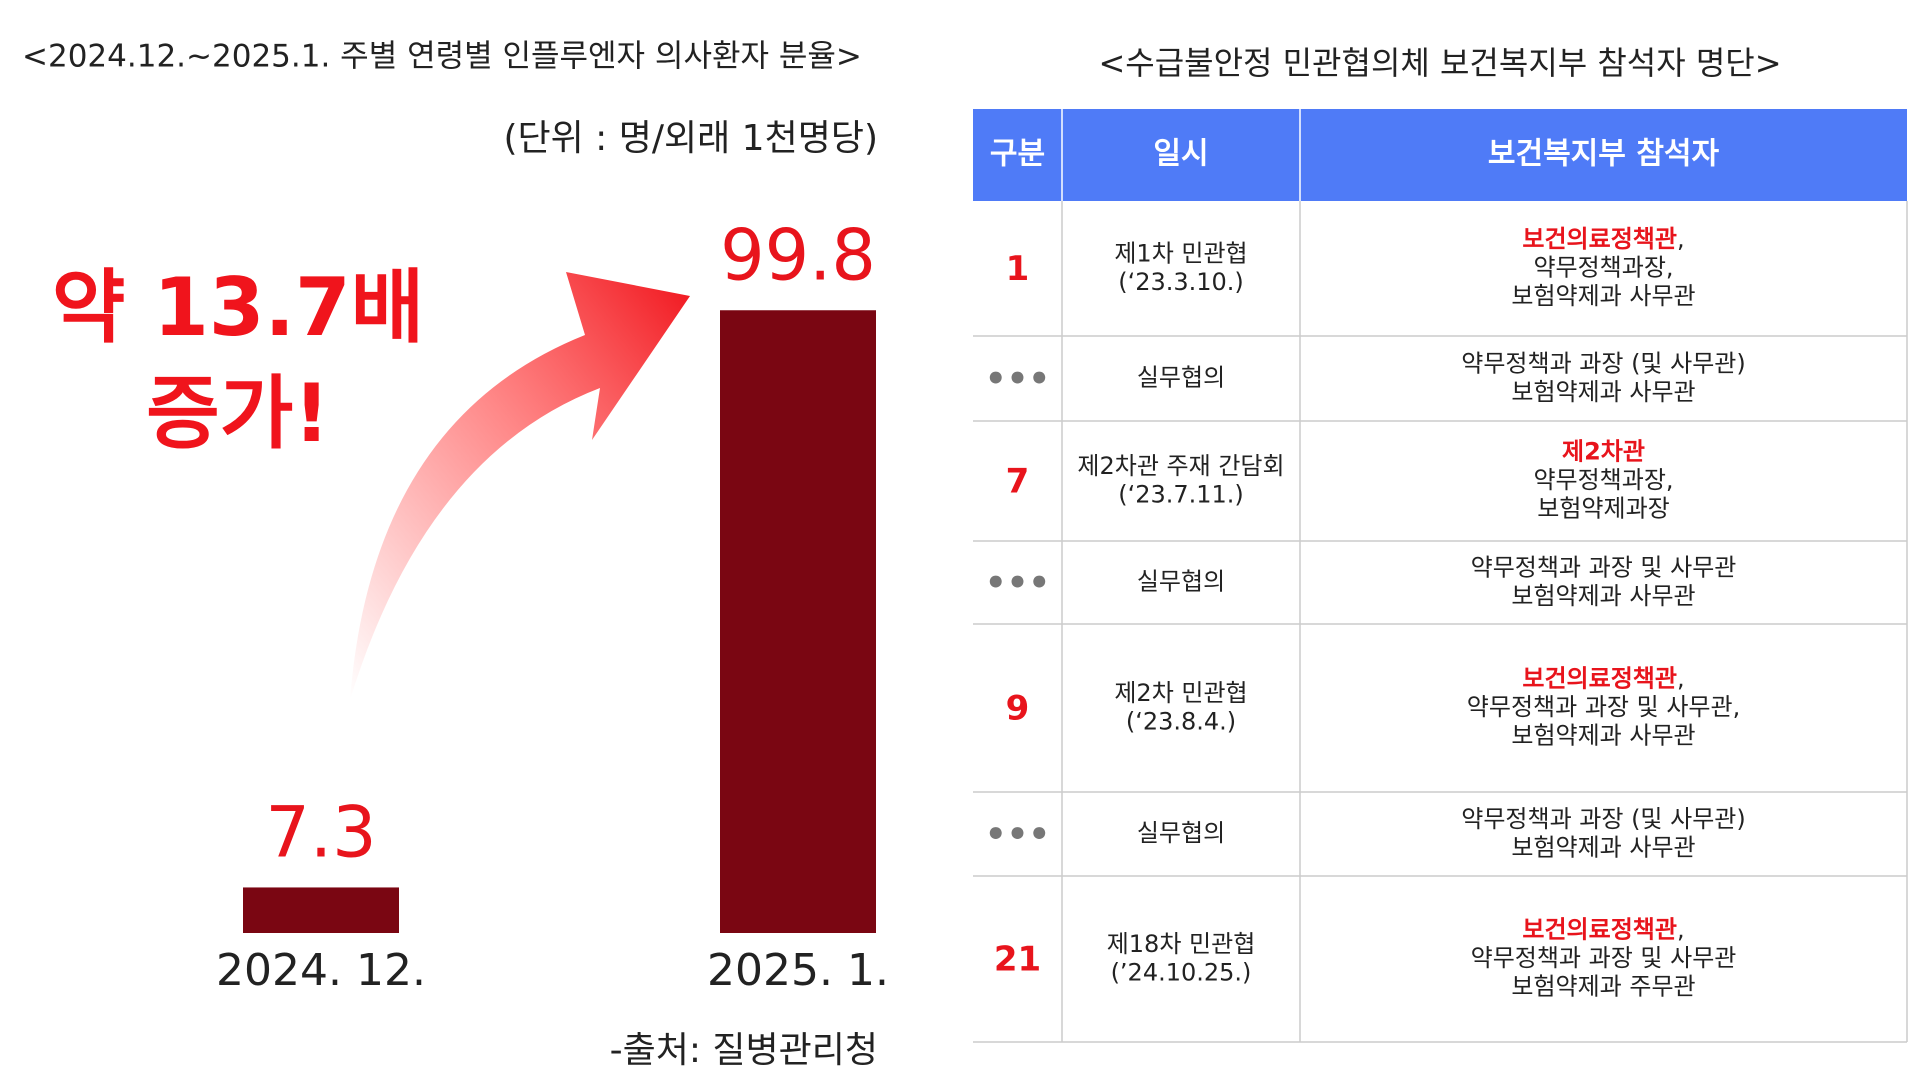 The width and height of the screenshot is (1920, 1080). I want to click on attendee-line: 보험약제과장, so click(1603, 509).